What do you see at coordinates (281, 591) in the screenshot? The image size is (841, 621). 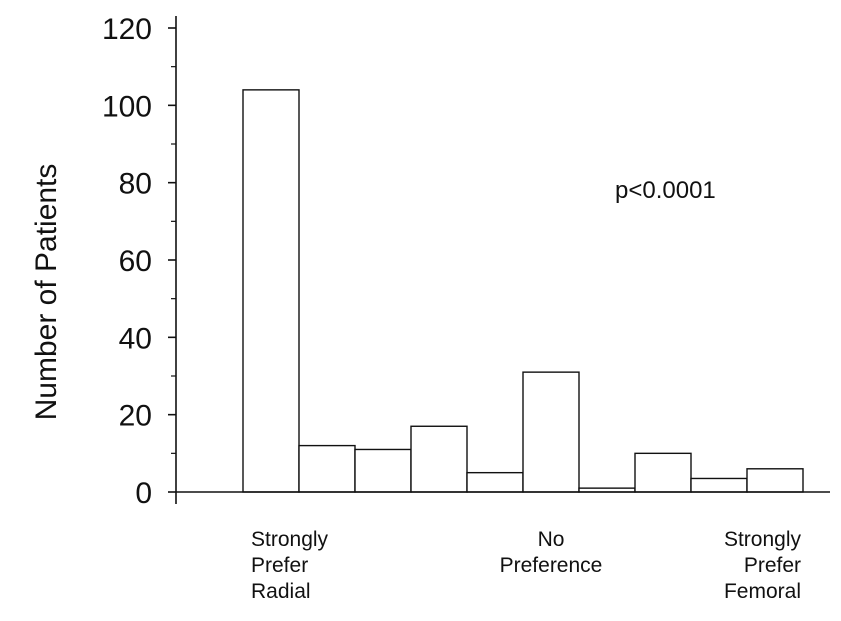 I see `category-label-0-line-2: Radial` at bounding box center [281, 591].